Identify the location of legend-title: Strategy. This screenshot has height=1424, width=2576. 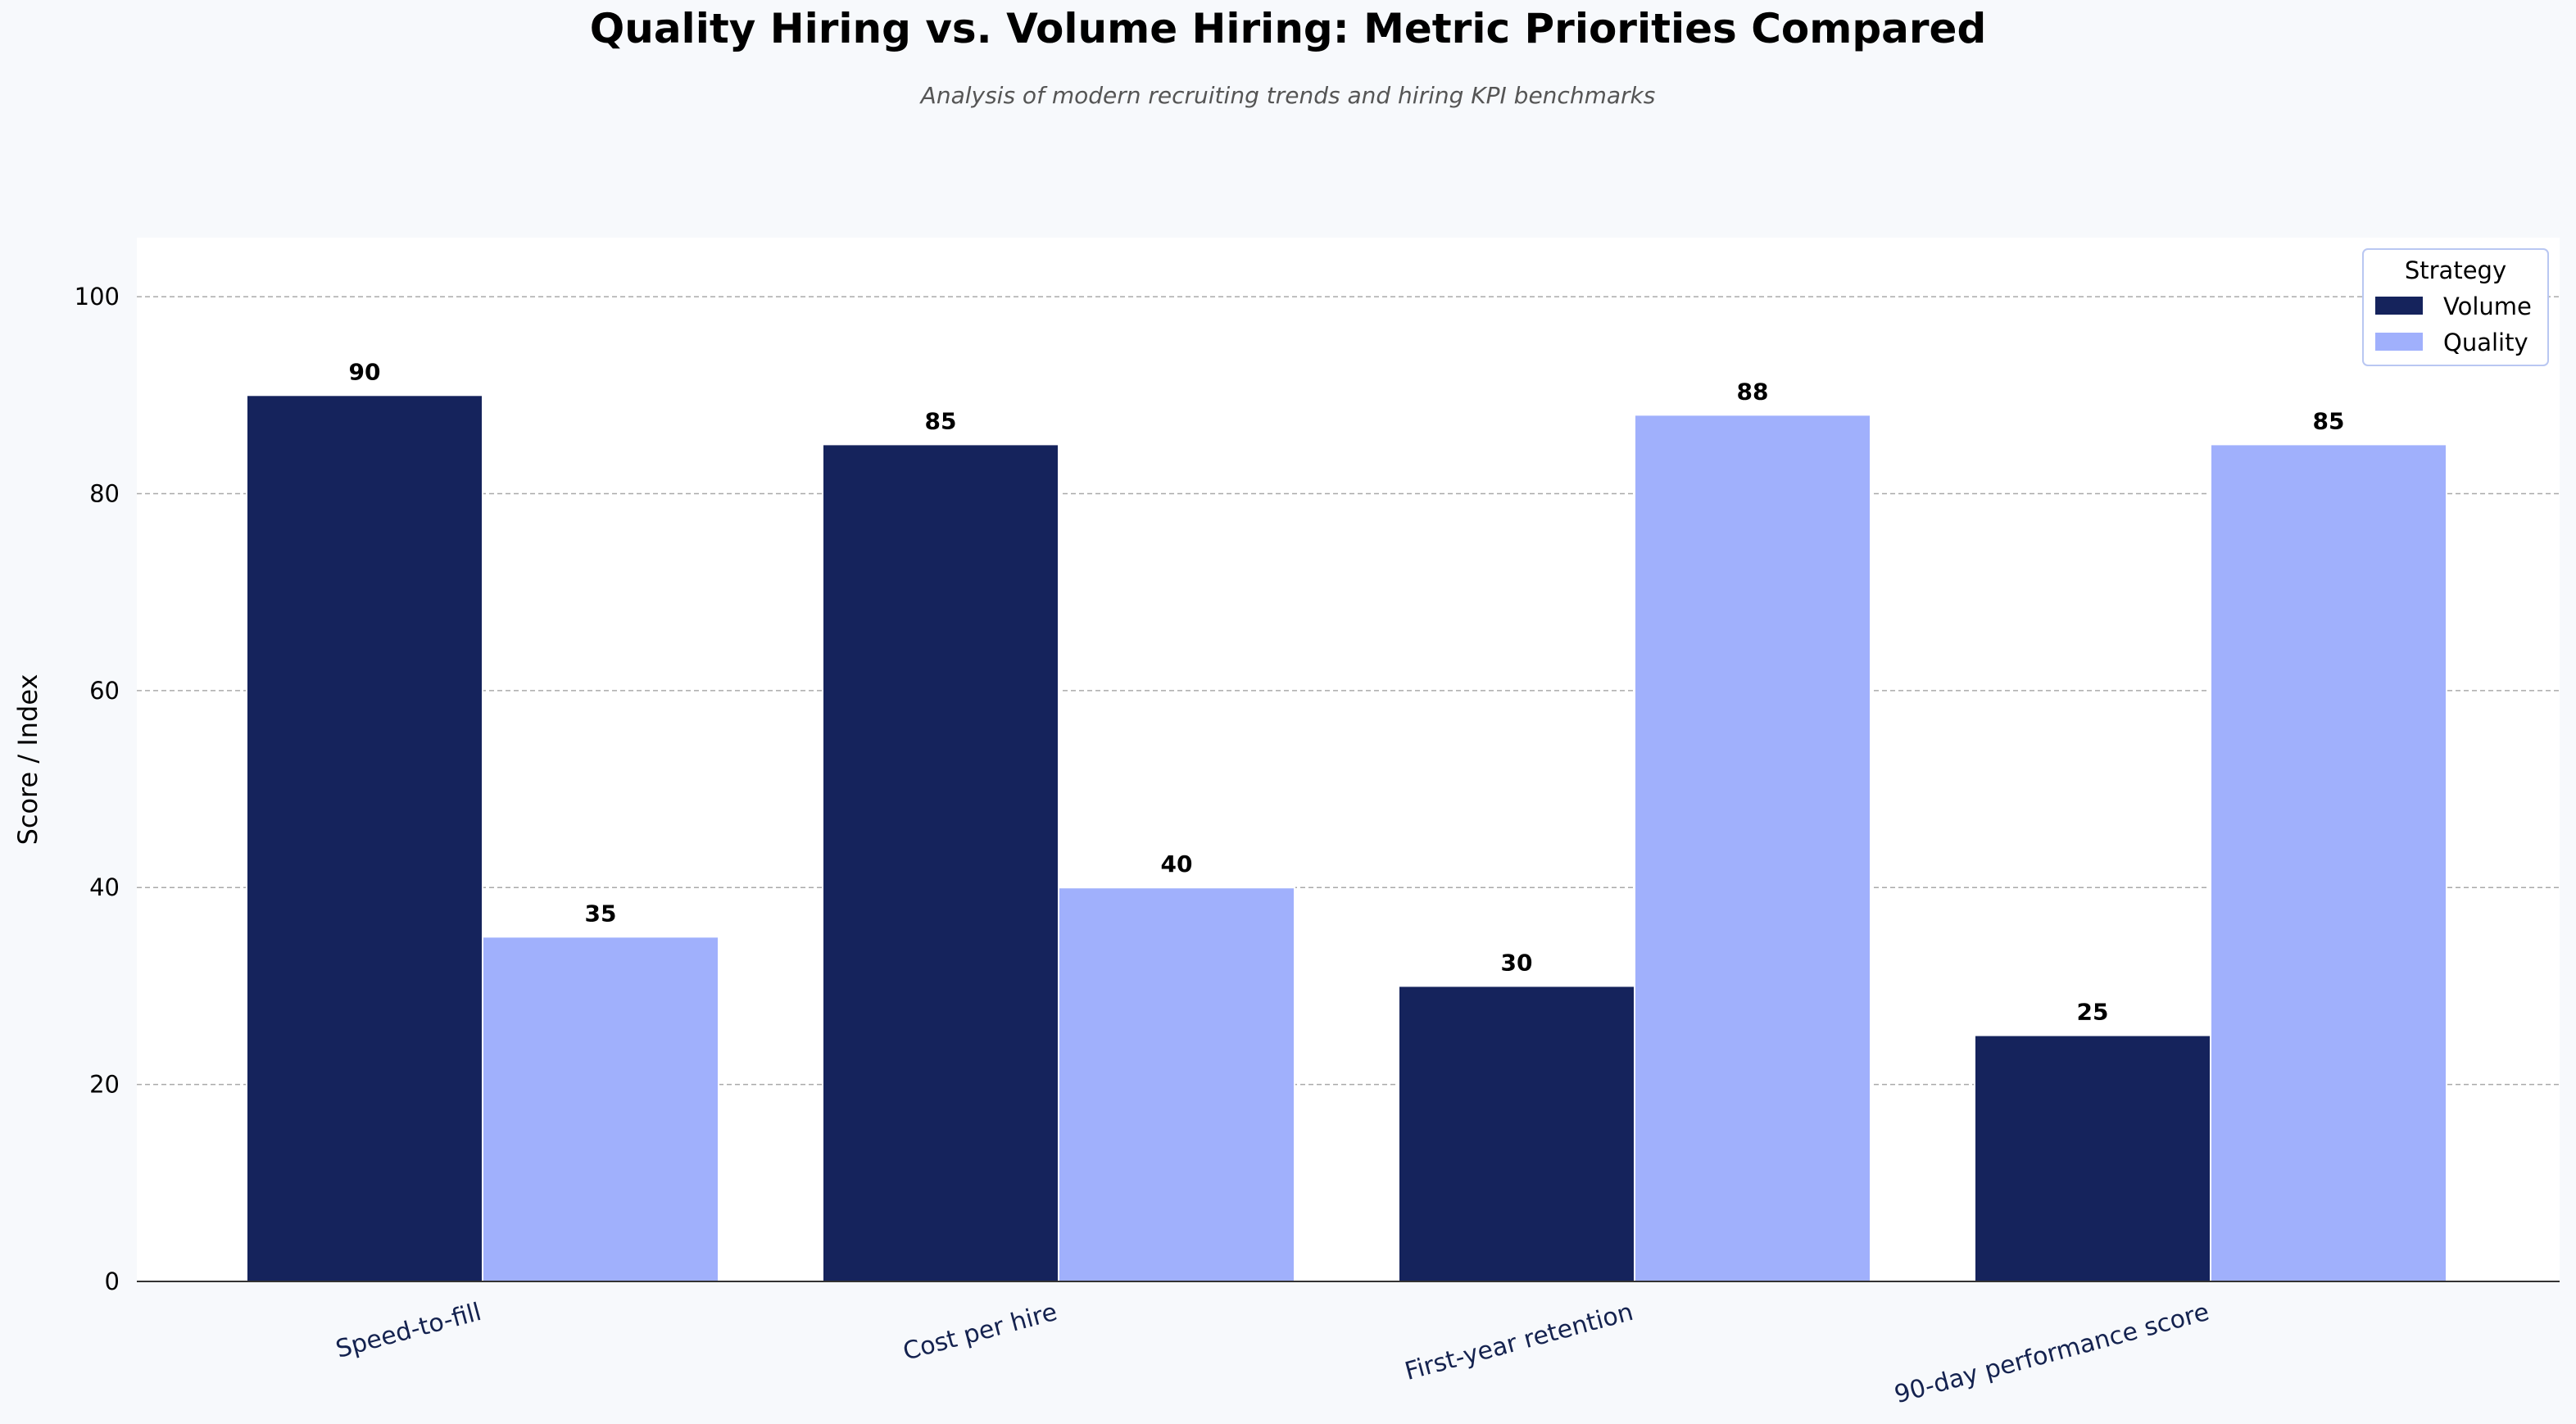
(2455, 270).